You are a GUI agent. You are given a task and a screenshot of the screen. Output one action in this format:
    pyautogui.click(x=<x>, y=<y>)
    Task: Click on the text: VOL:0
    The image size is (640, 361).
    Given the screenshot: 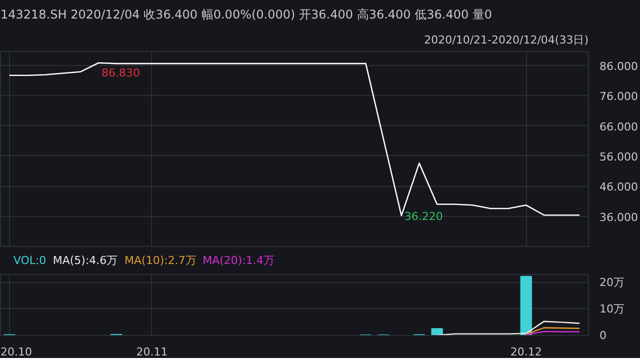 What is the action you would take?
    pyautogui.click(x=29, y=260)
    